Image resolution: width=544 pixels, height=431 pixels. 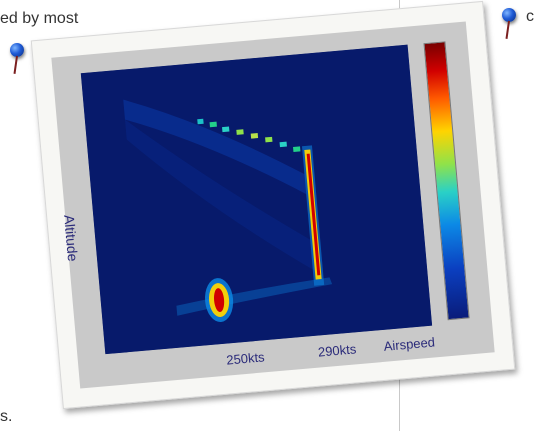 What do you see at coordinates (39, 18) in the screenshot?
I see `body-text-top: ed by most` at bounding box center [39, 18].